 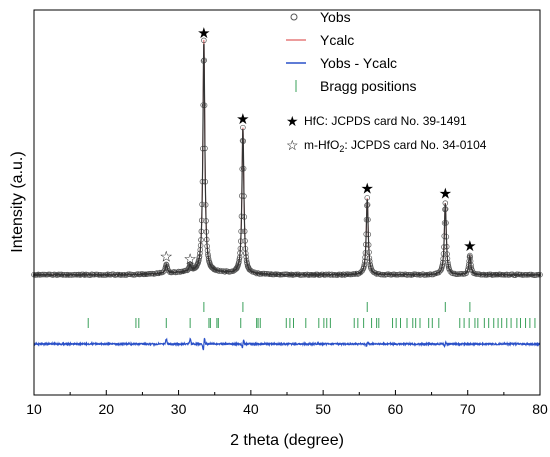 What do you see at coordinates (287, 344) in the screenshot?
I see `difference-curve` at bounding box center [287, 344].